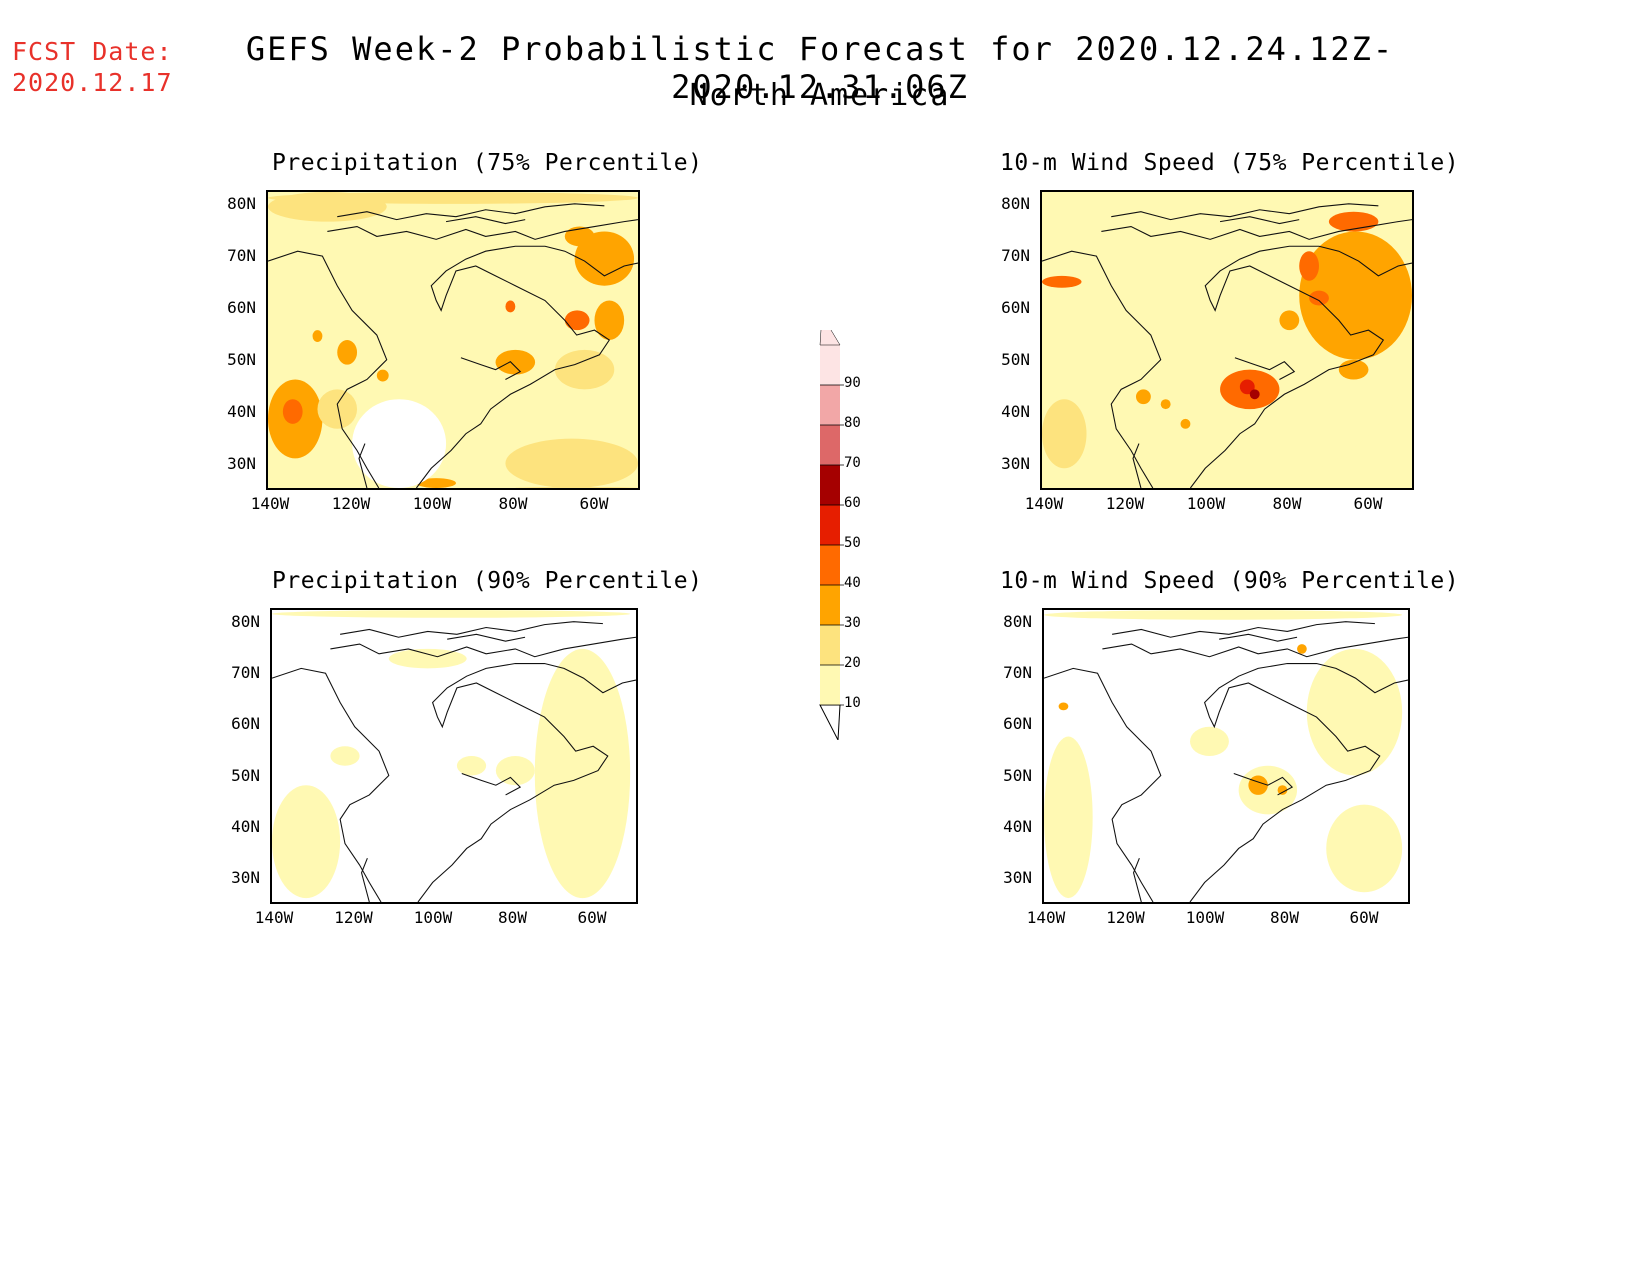  I want to click on legend-level-label: 60, so click(852, 503).